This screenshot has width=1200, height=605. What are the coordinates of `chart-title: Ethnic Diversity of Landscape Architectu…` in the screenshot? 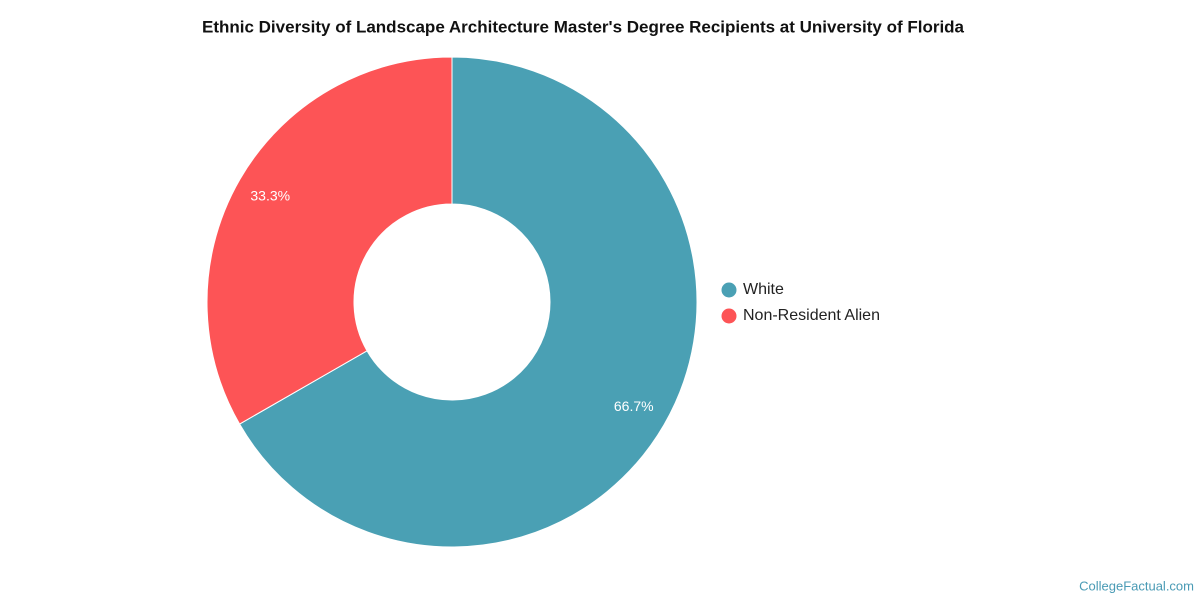 It's located at (583, 26).